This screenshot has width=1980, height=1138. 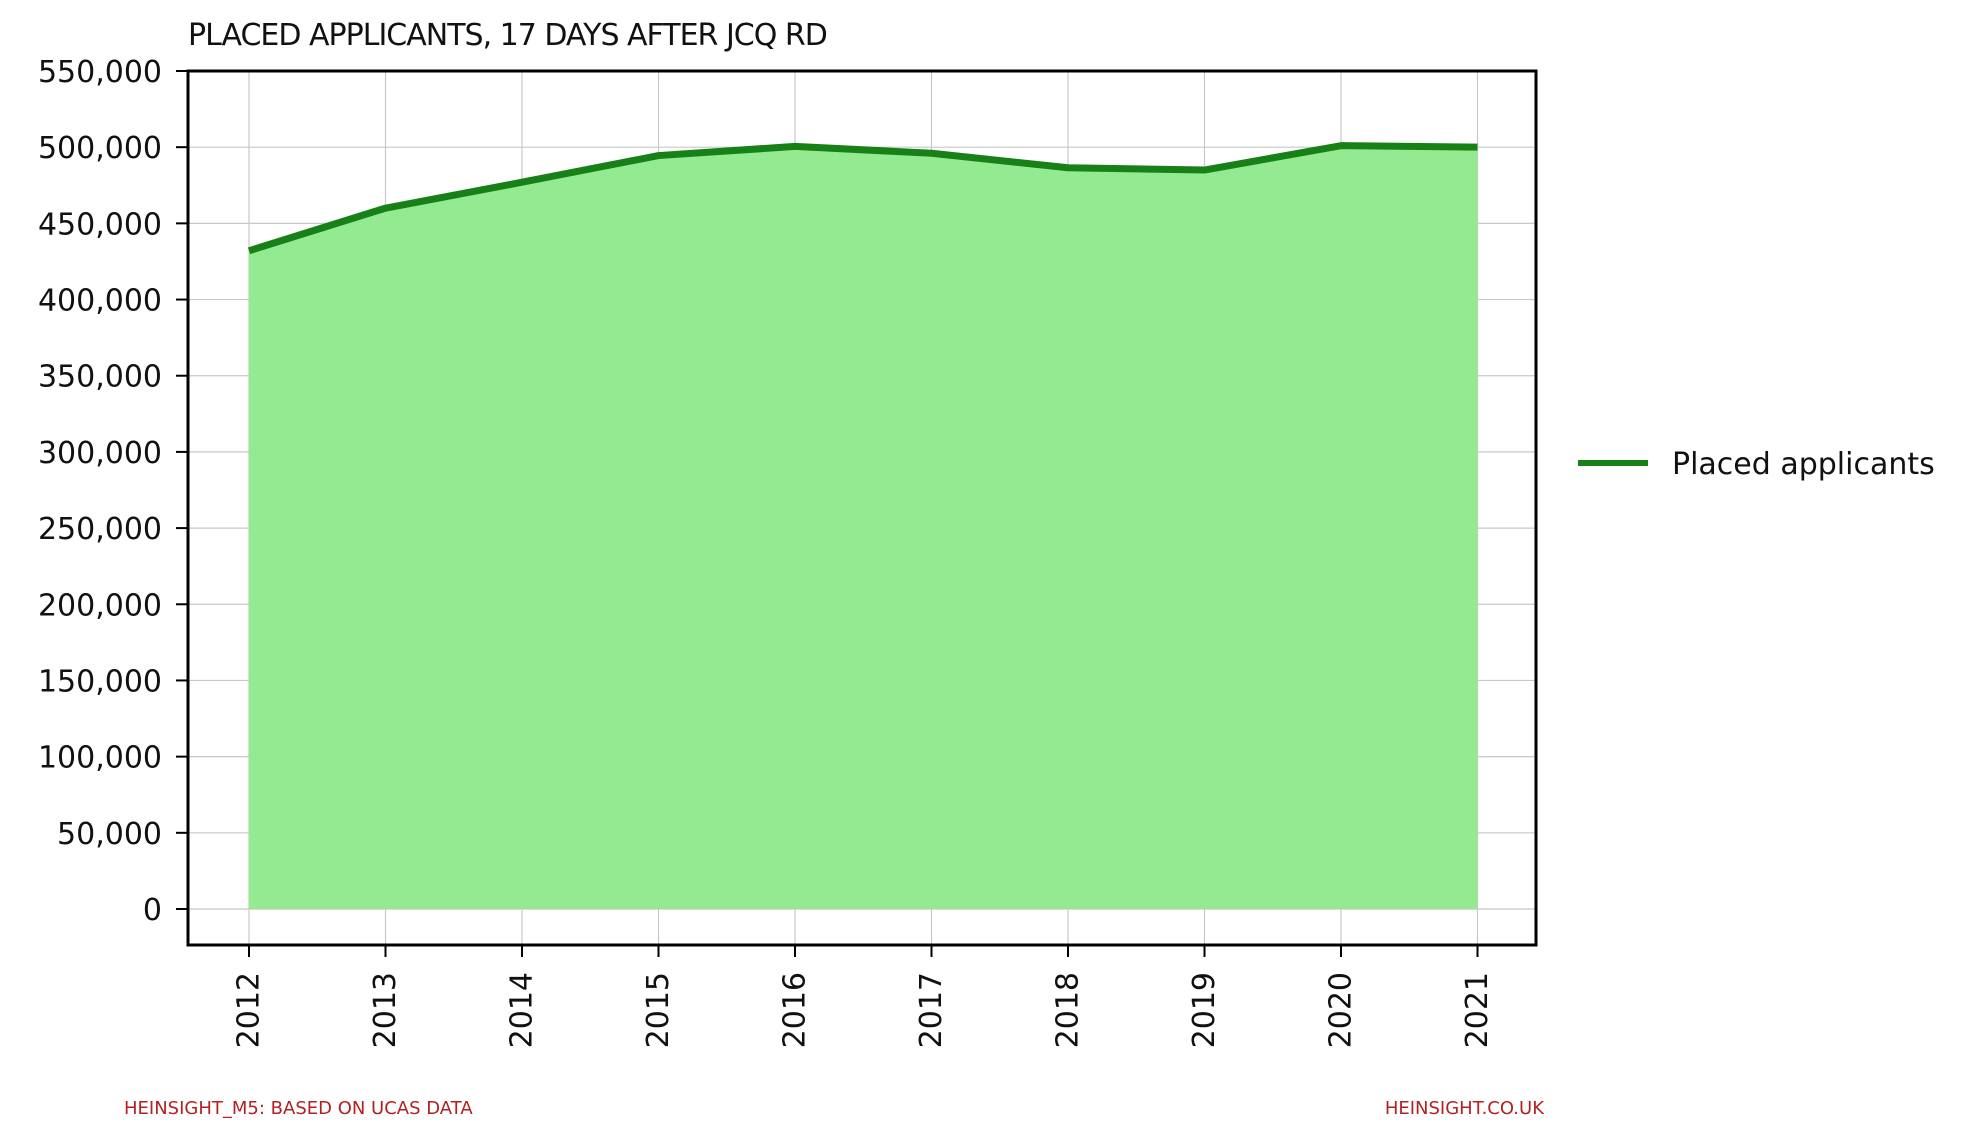 I want to click on y-tick-label: 450,000, so click(x=100, y=224).